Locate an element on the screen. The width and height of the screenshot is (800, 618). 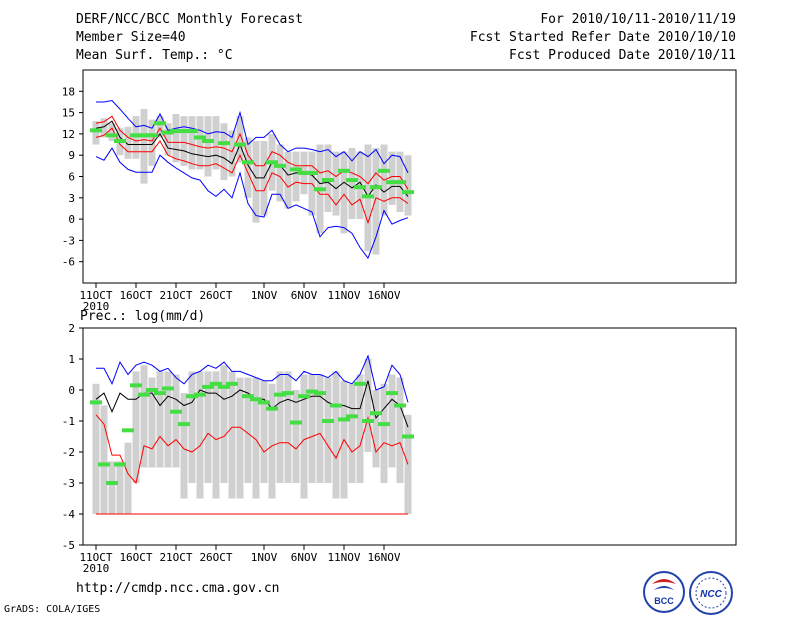
temp-xtick-label: 11OCT is located at coordinates (95, 295).